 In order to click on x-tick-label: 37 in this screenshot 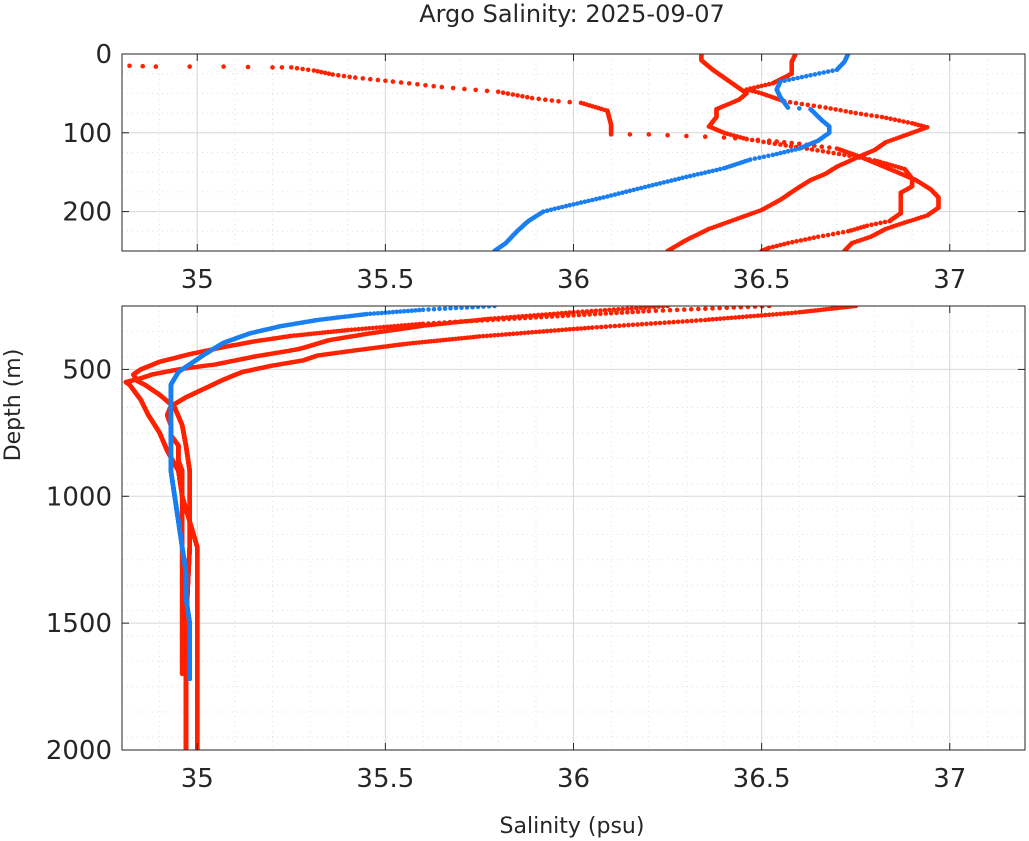, I will do `click(949, 779)`.